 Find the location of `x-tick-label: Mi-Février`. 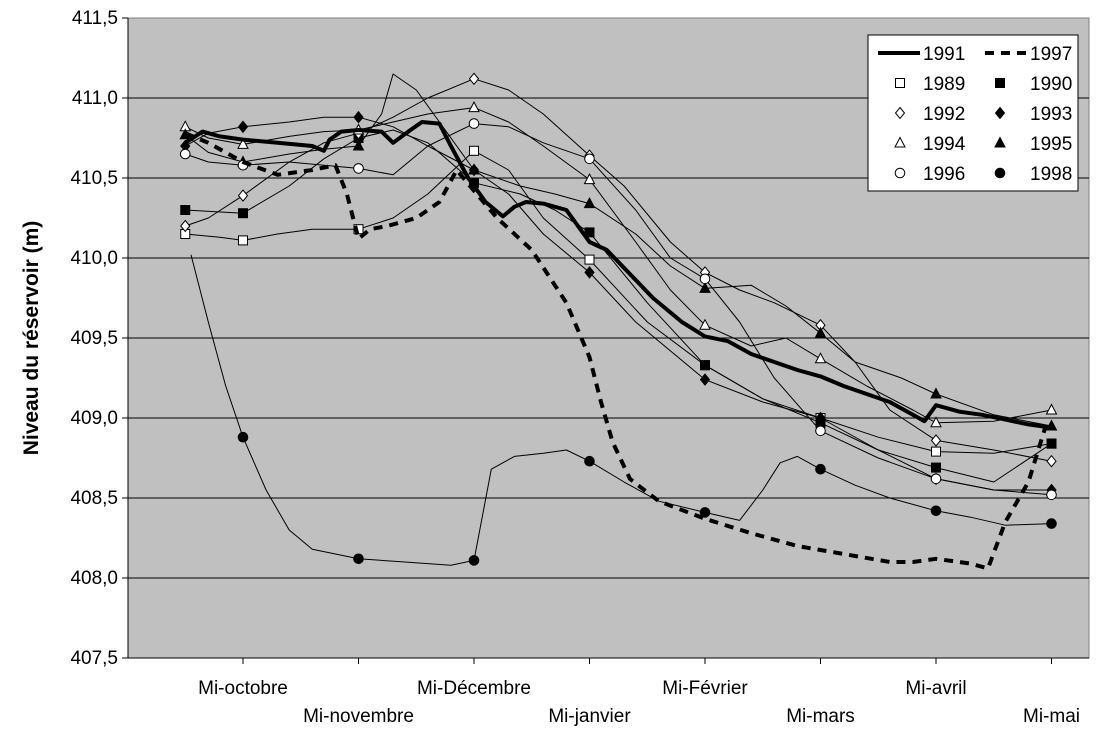

x-tick-label: Mi-Février is located at coordinates (705, 688).